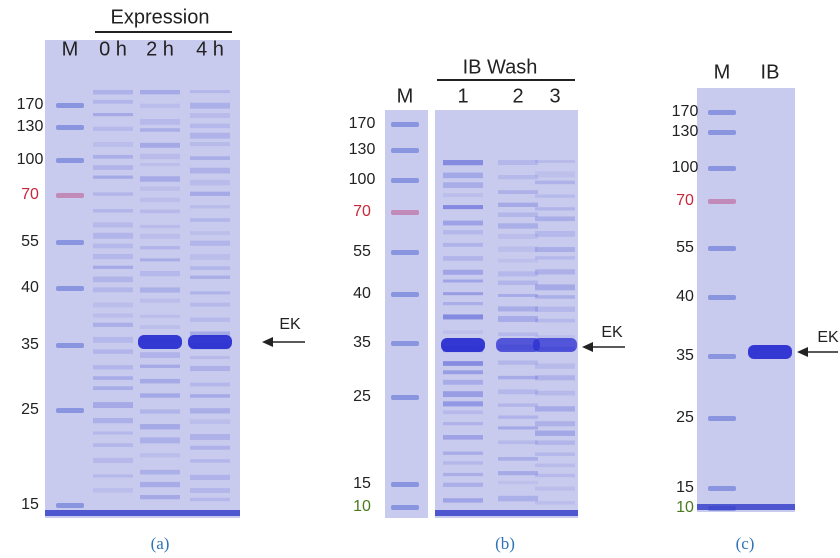 The image size is (840, 558). Describe the element at coordinates (362, 211) in the screenshot. I see `marker-label: 70` at that location.